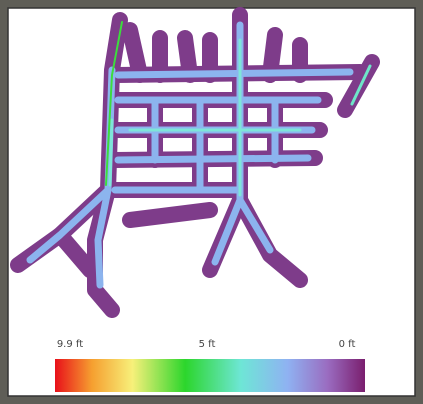 The height and width of the screenshot is (404, 423). I want to click on flood-deepest, so click(114, 103).